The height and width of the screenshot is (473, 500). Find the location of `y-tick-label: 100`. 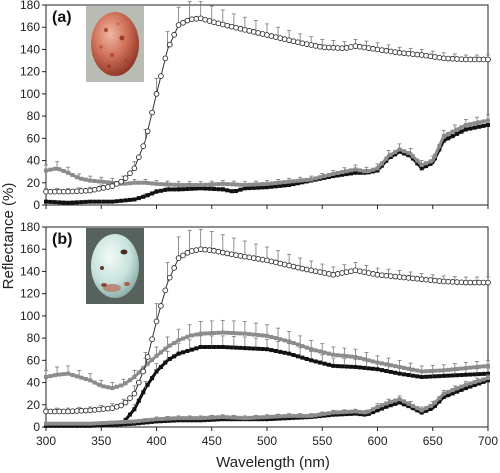

y-tick-label: 100 is located at coordinates (30, 316).